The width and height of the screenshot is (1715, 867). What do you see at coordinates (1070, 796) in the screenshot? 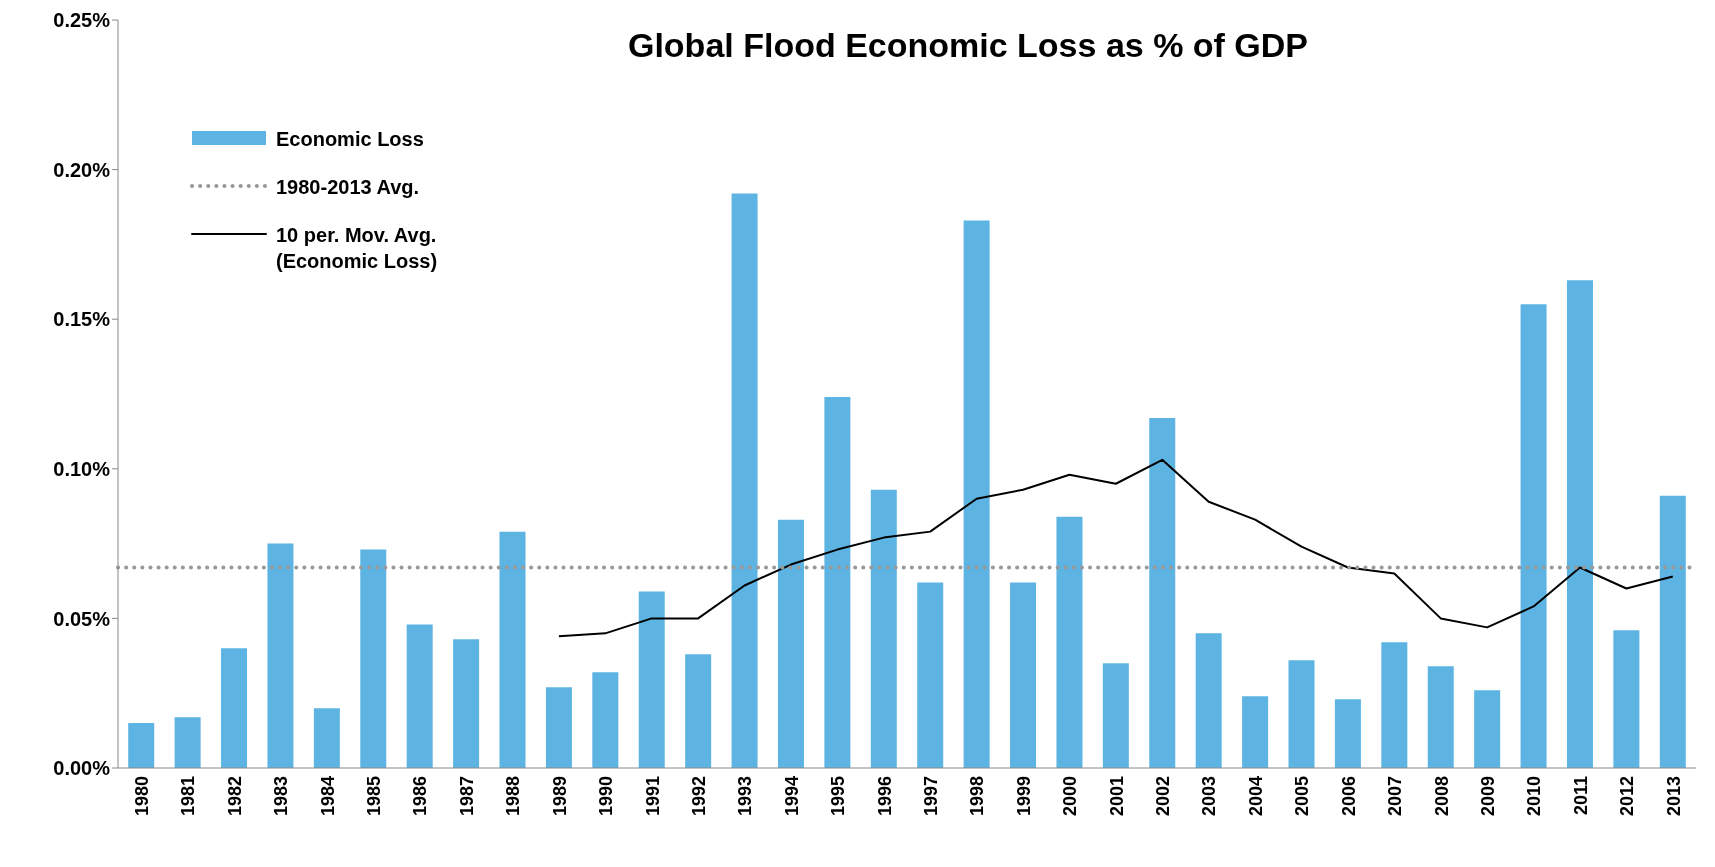
I see `x-tick-label: 2000` at bounding box center [1070, 796].